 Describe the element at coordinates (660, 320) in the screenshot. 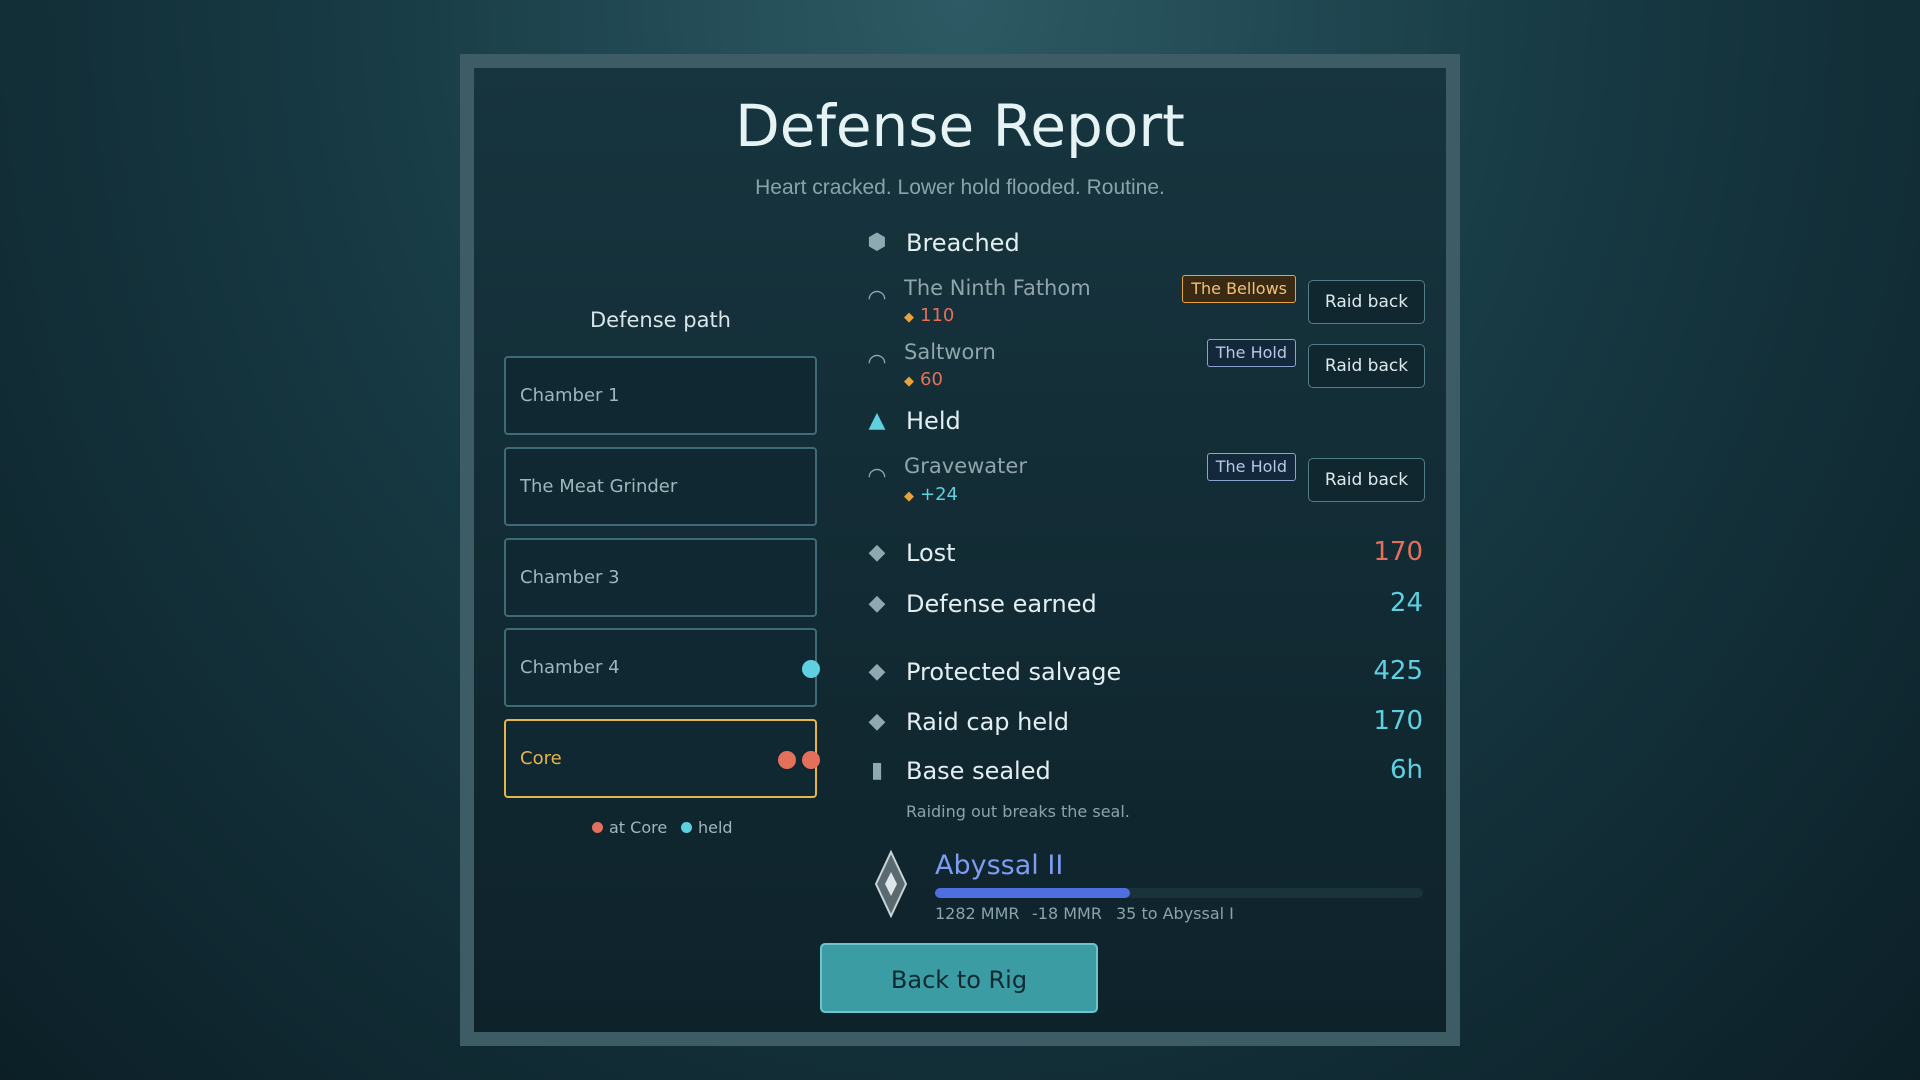

I see `section-title: Defense path` at that location.